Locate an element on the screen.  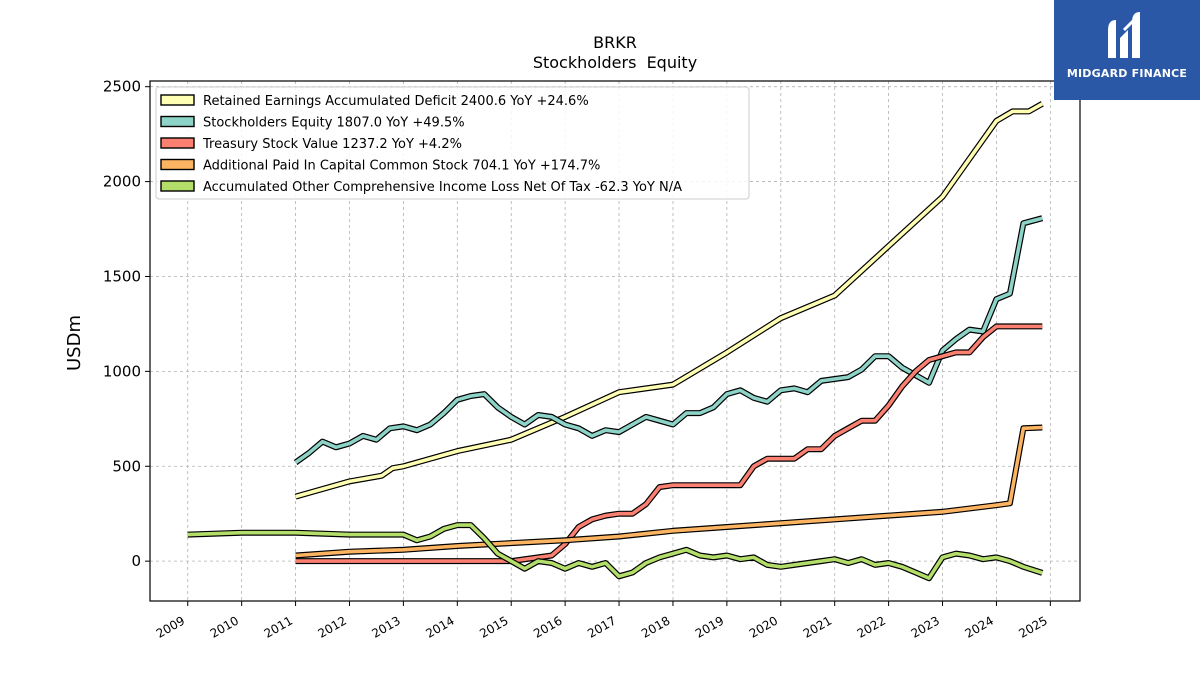
y-tick-label: 500 is located at coordinates (126, 466).